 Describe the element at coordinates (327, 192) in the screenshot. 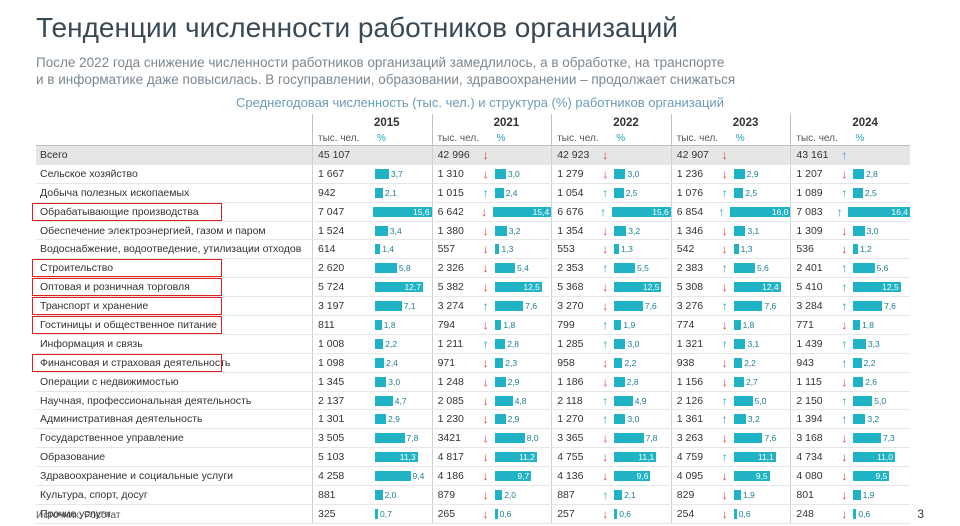

I see `headcount-value: 942` at that location.